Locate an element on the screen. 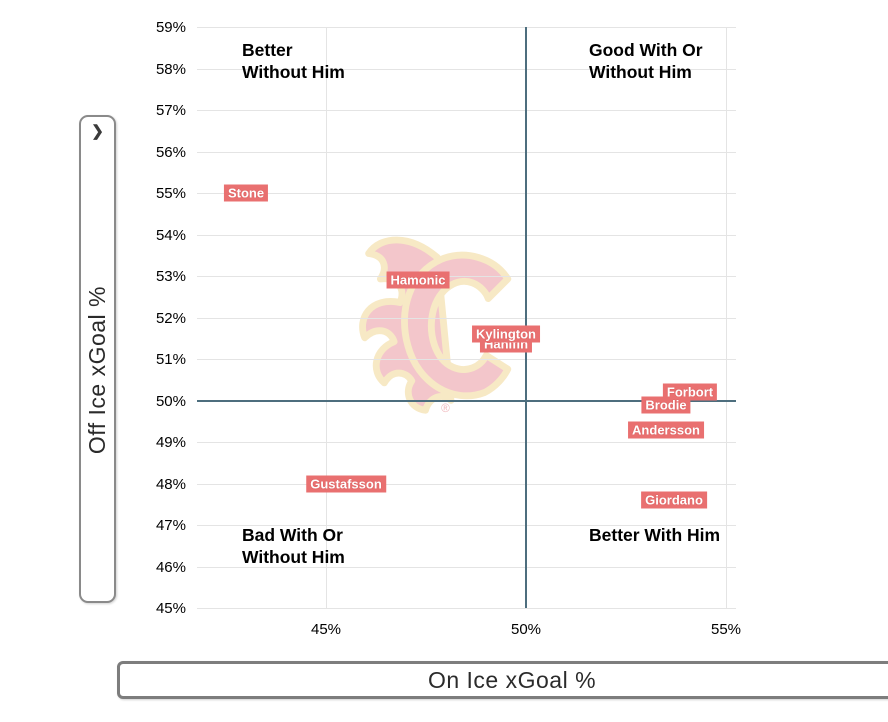 This screenshot has height=722, width=888. y-tick-label: 49% is located at coordinates (170, 442).